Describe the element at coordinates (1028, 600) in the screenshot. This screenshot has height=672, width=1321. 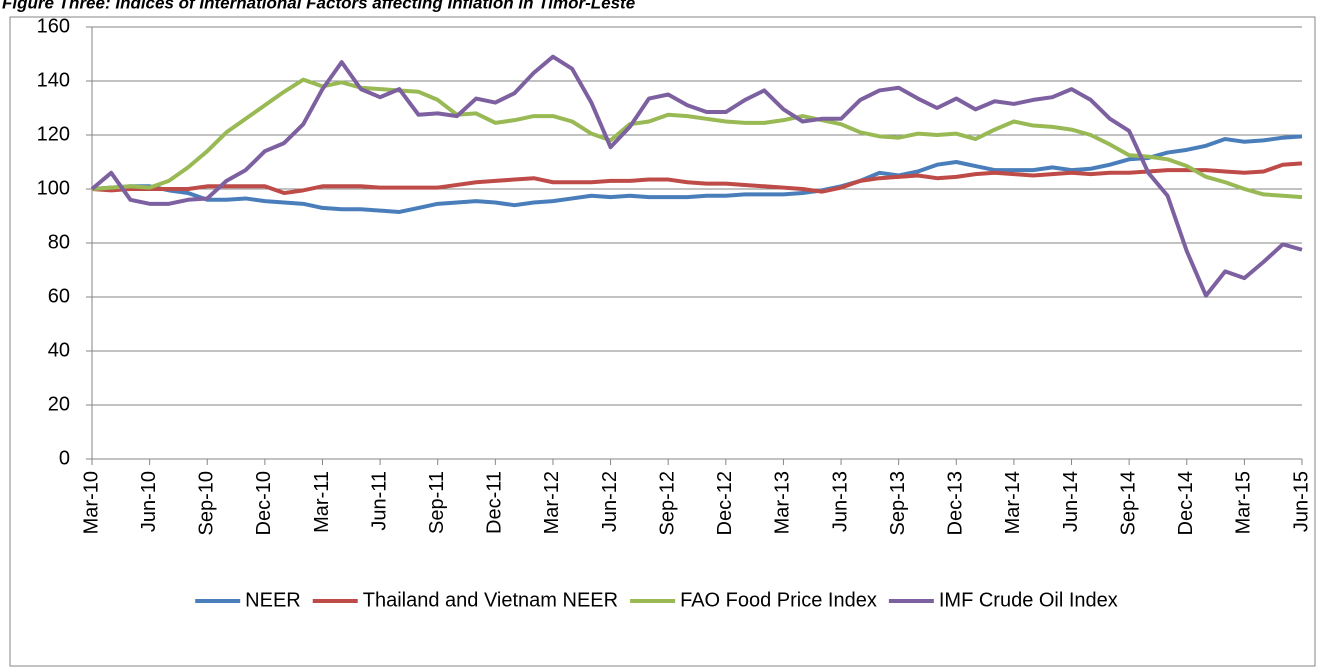
I see `legend-label: IMF Crude Oil Index` at that location.